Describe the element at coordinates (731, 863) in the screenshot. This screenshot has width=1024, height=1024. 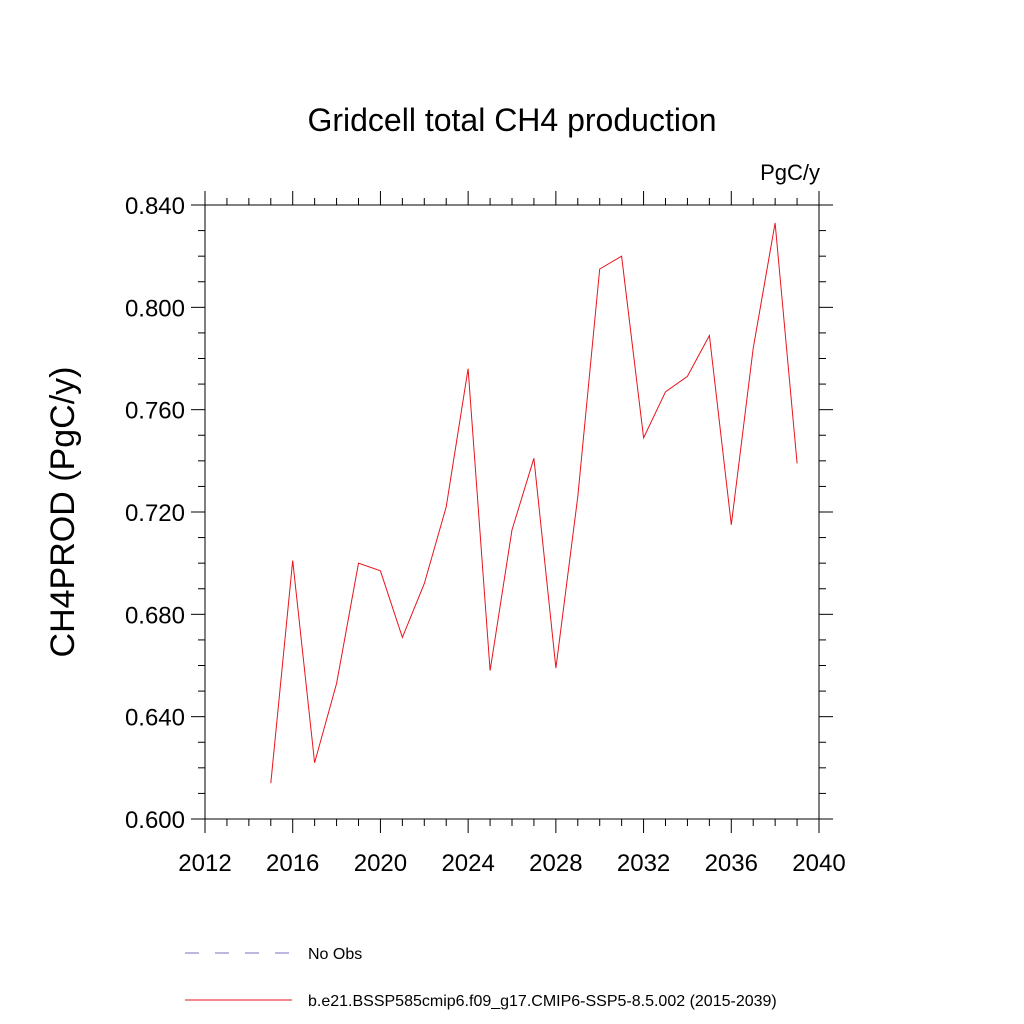
I see `x-tick-label: 2036` at that location.